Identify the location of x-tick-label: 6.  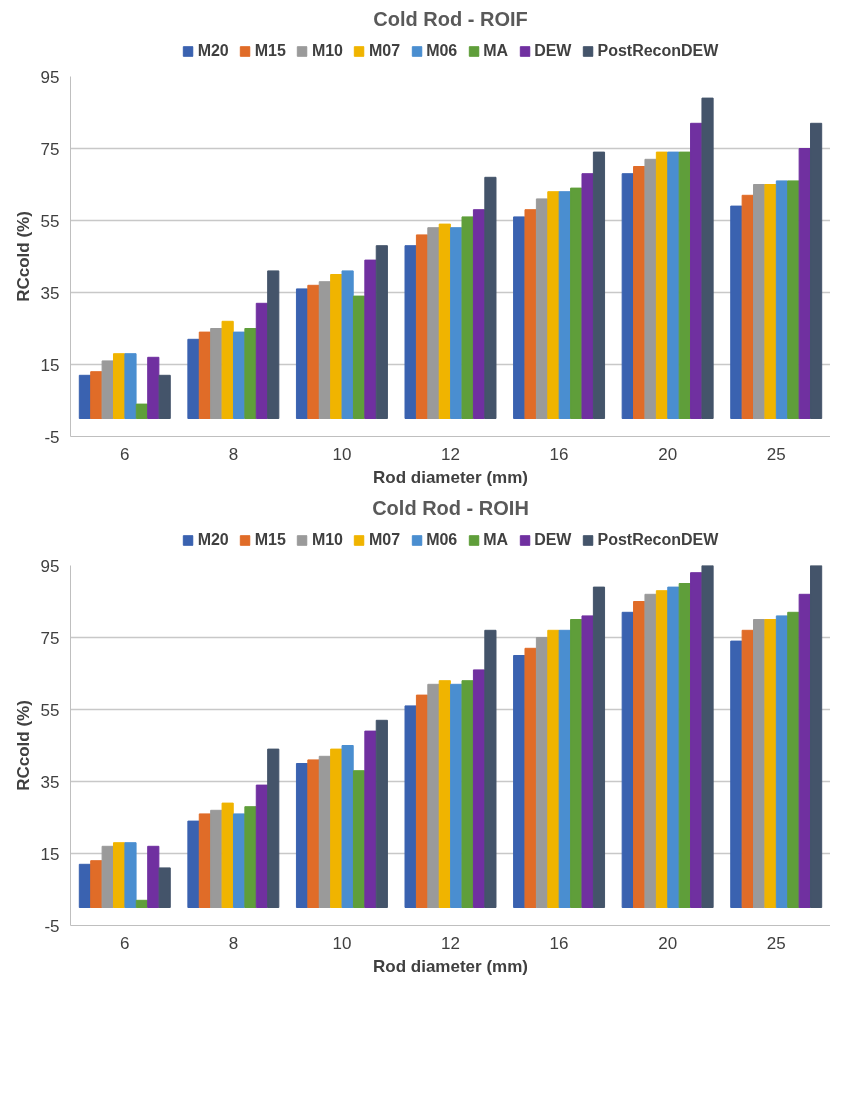
(125, 943).